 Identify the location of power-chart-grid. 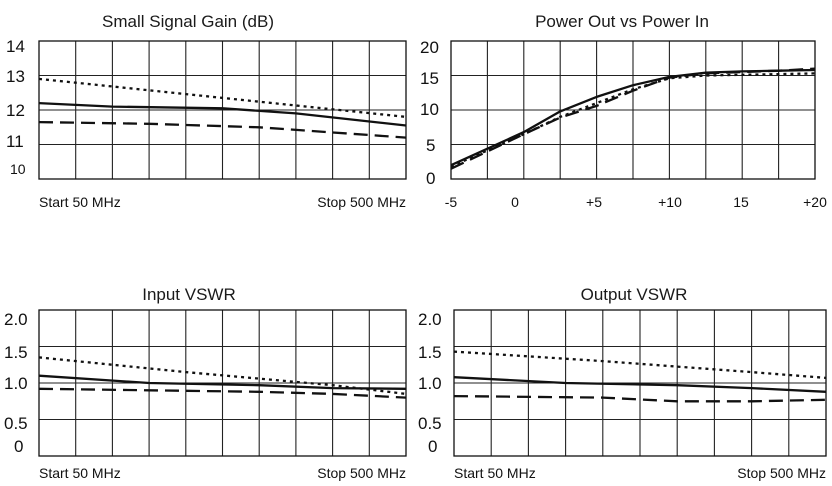
(633, 110).